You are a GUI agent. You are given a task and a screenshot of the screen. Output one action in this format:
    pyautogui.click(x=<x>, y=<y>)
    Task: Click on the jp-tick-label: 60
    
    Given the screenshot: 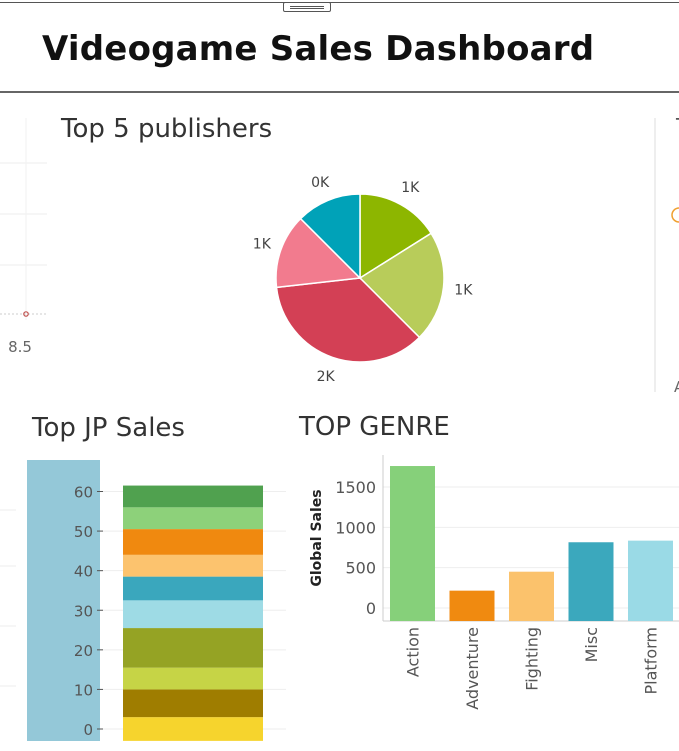 What is the action you would take?
    pyautogui.click(x=83, y=493)
    